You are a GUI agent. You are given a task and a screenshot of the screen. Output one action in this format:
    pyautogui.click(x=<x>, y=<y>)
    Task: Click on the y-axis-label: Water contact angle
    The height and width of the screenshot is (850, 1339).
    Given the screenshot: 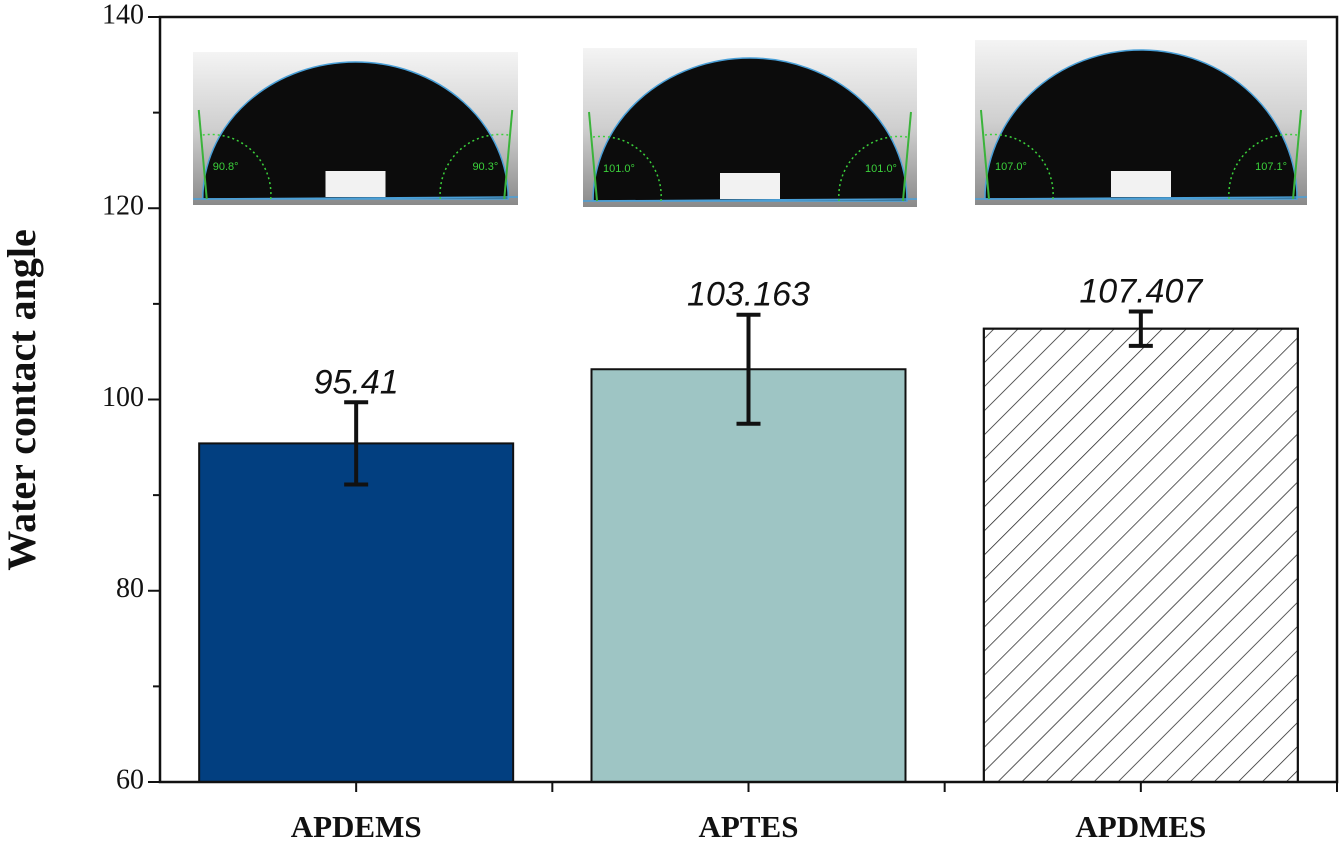 What is the action you would take?
    pyautogui.click(x=22, y=399)
    